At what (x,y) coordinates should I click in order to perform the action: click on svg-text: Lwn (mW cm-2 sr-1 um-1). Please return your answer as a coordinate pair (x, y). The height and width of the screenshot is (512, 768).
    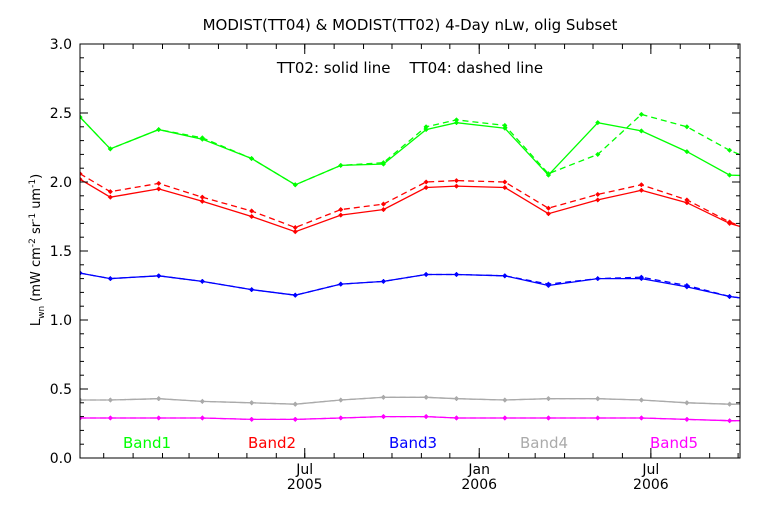
    Looking at the image, I should click on (37, 250).